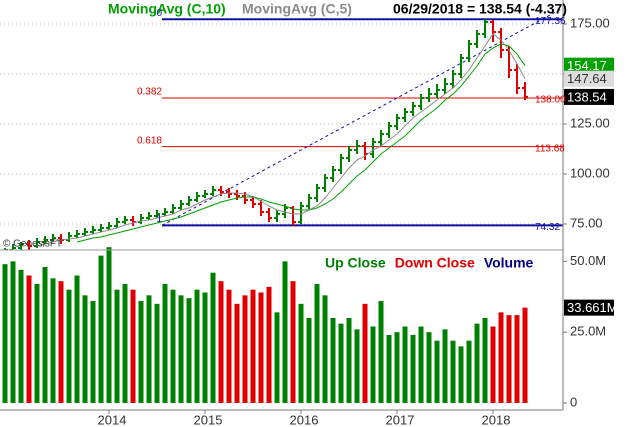 The image size is (626, 427). What do you see at coordinates (297, 9) in the screenshot?
I see `legend-ma5: MovingAvg (C,5)` at bounding box center [297, 9].